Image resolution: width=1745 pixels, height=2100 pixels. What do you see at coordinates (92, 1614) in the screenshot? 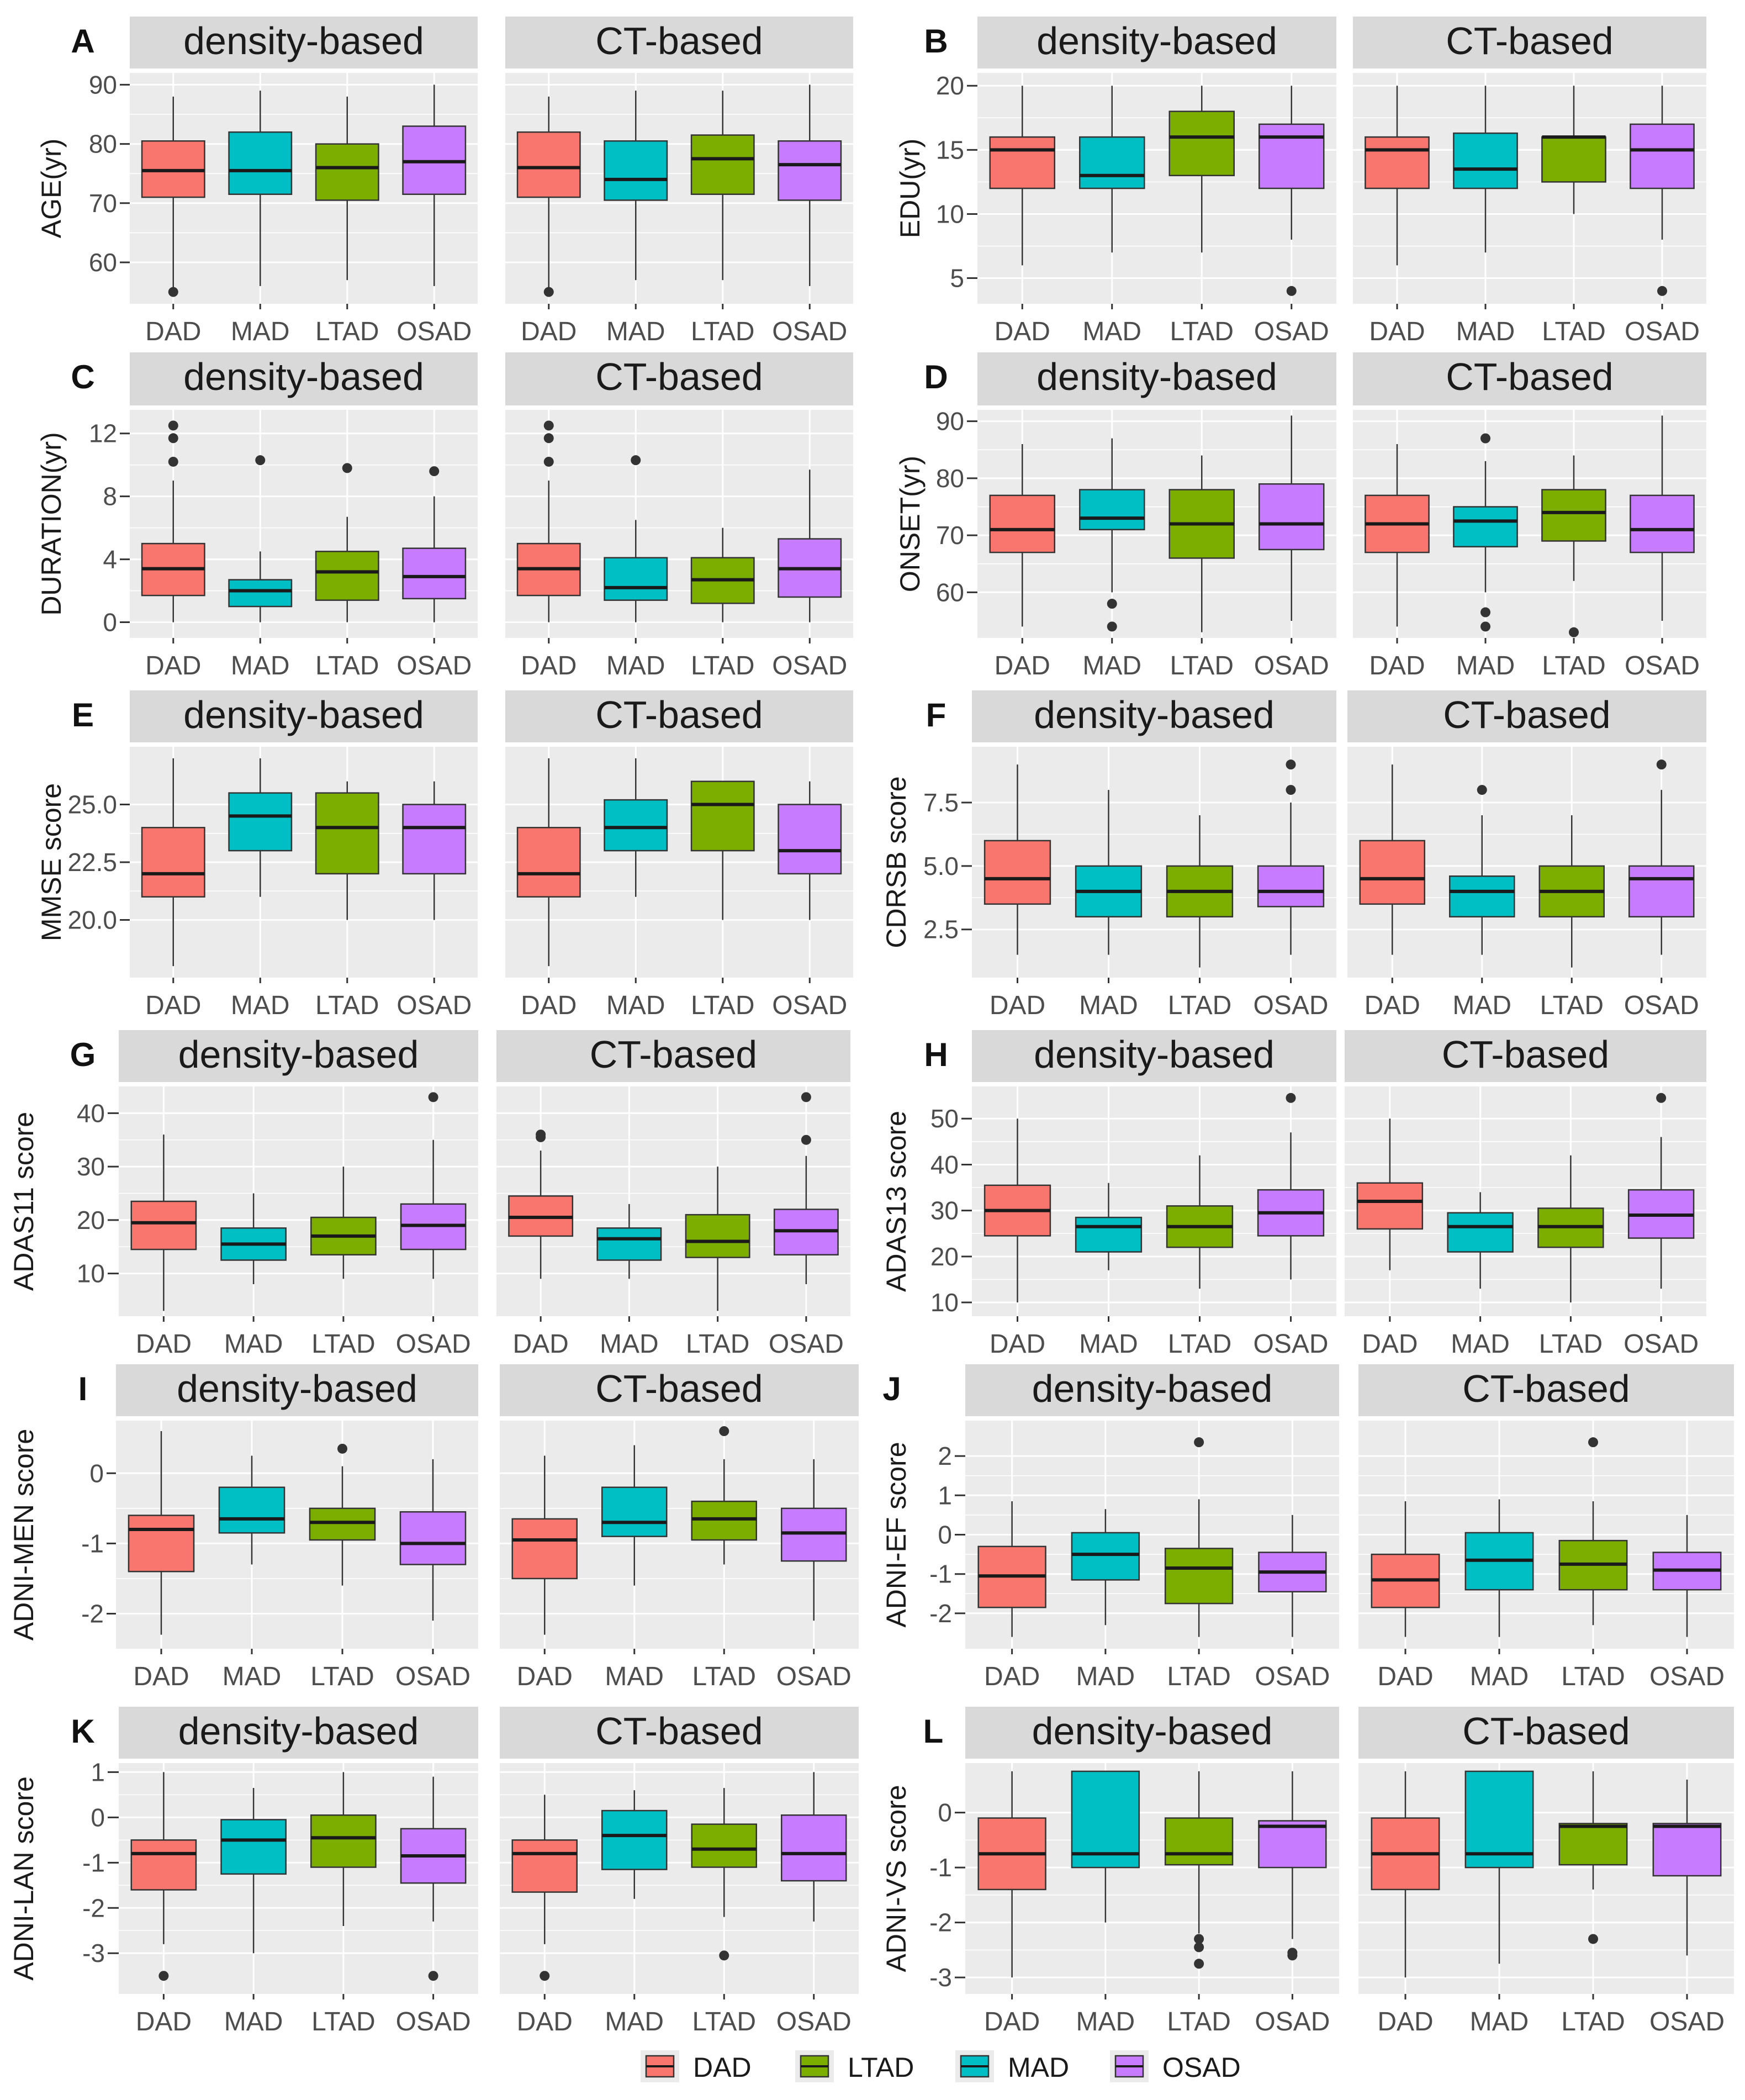
I see `y-tick-label: -2` at bounding box center [92, 1614].